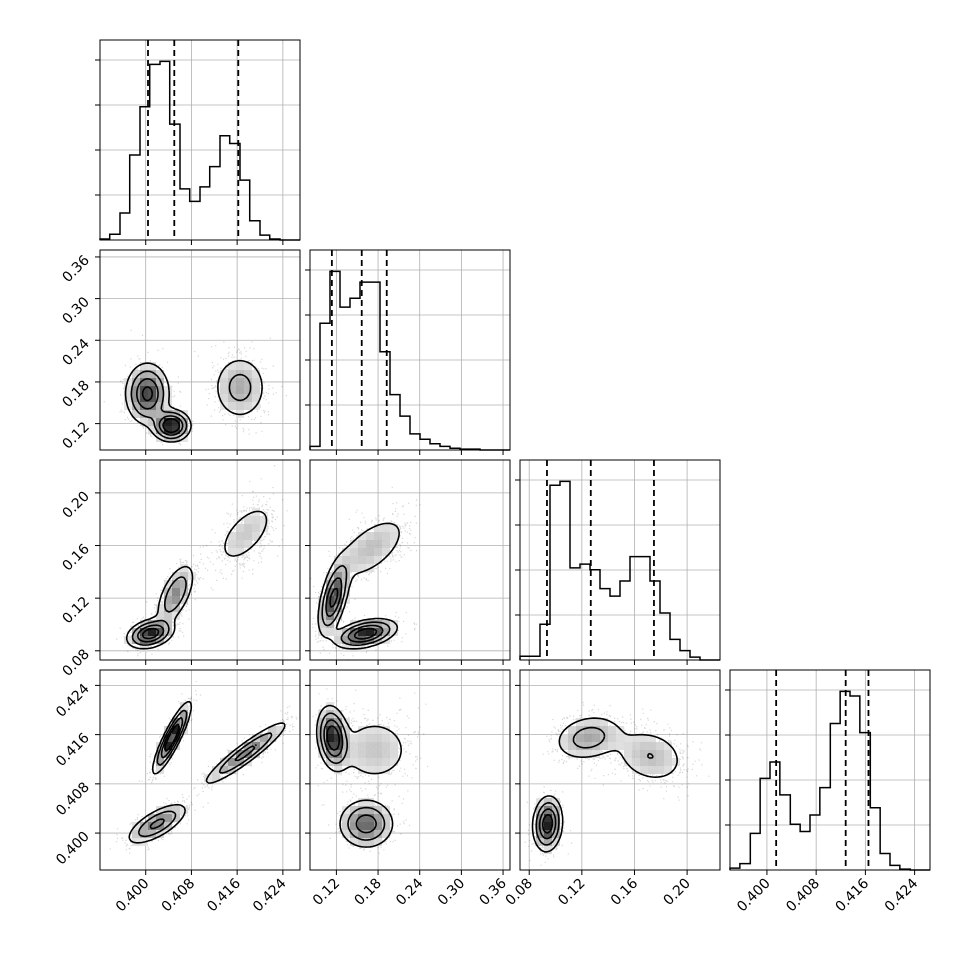 This screenshot has width=970, height=970. Describe the element at coordinates (677, 892) in the screenshot. I see `x-tick-label: 0.20` at that location.